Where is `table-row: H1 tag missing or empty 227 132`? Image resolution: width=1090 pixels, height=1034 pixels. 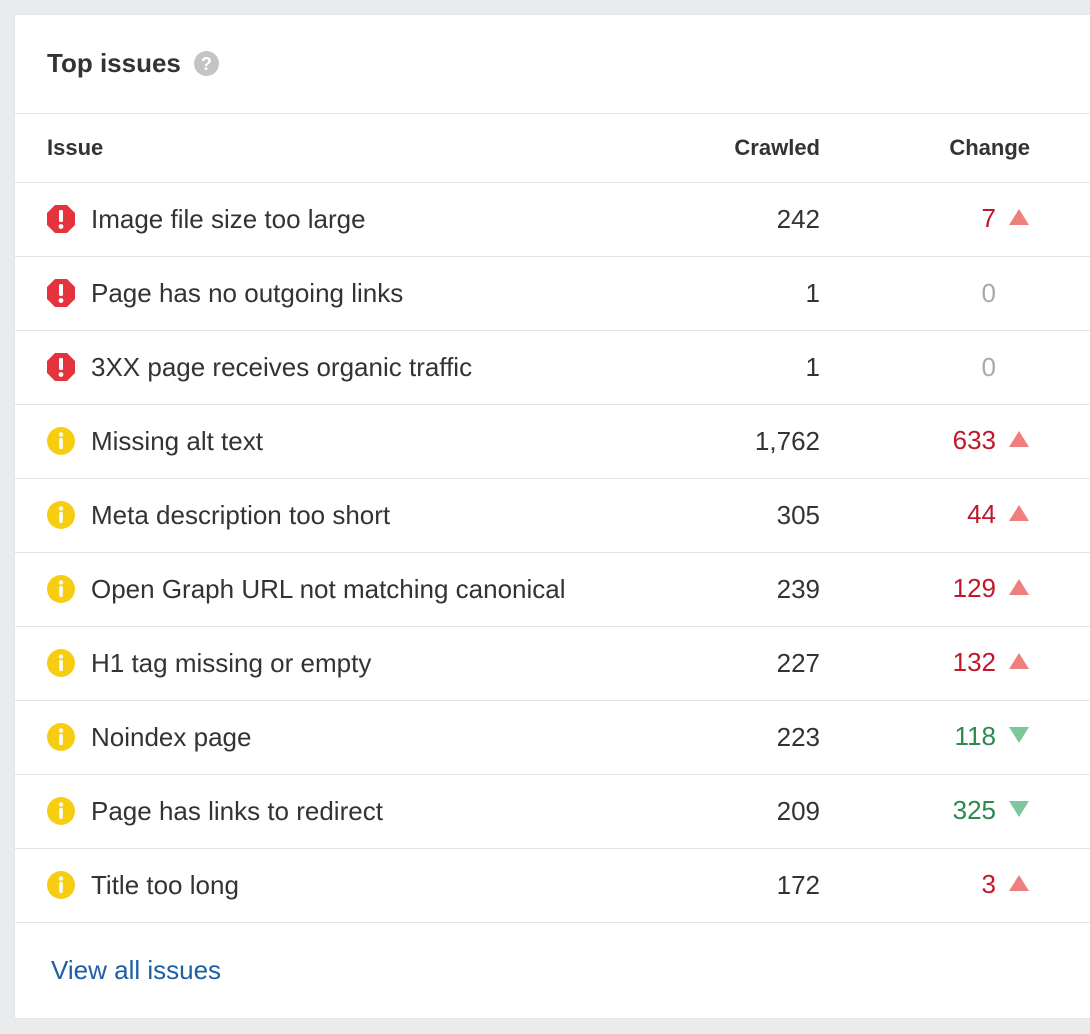
table-row: H1 tag missing or empty 227 132 is located at coordinates (552, 663).